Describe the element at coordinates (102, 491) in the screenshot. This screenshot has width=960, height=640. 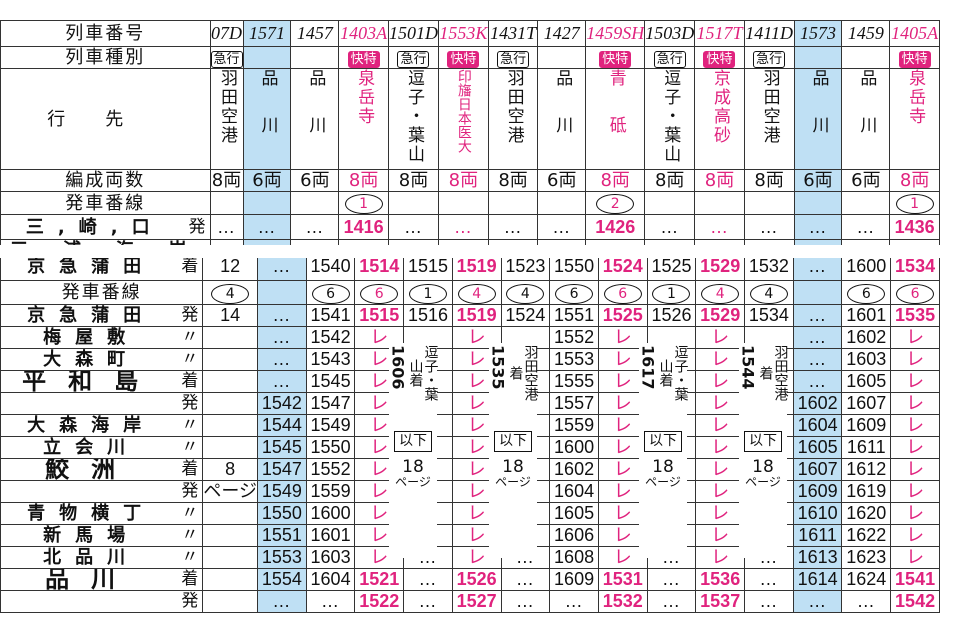
I see `station-name: 鮫洲発` at that location.